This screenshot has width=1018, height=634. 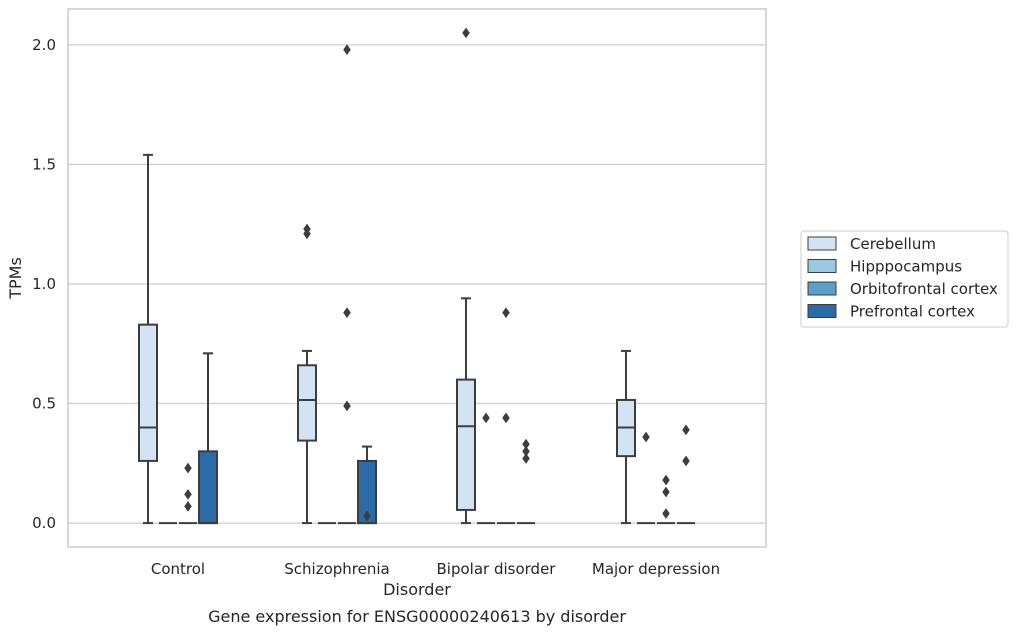 What do you see at coordinates (912, 312) in the screenshot?
I see `legend-label: Prefrontal cortex` at bounding box center [912, 312].